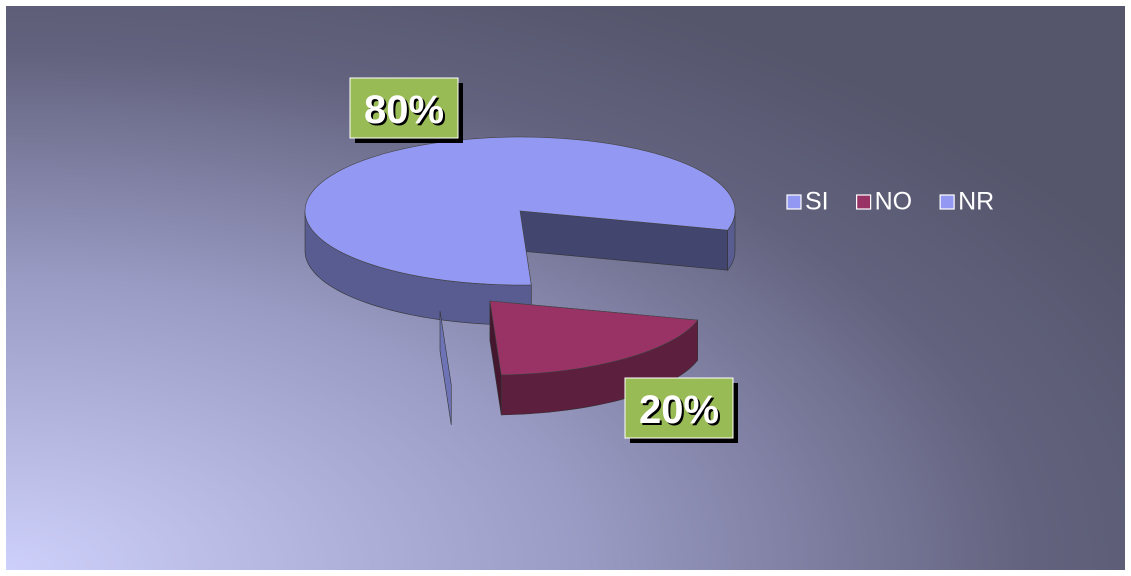  What do you see at coordinates (976, 202) in the screenshot?
I see `legend-label: NR` at bounding box center [976, 202].